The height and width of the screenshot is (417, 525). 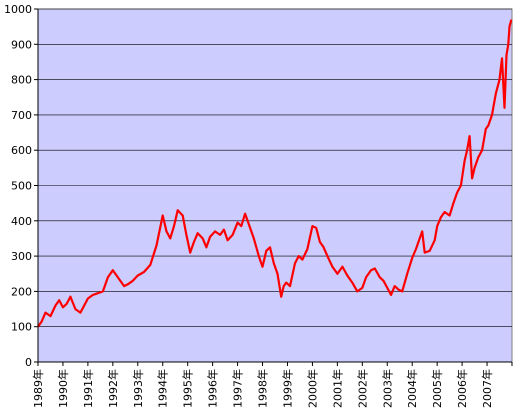 What do you see at coordinates (88, 388) in the screenshot?
I see `x-tick-label: 1991年` at bounding box center [88, 388].